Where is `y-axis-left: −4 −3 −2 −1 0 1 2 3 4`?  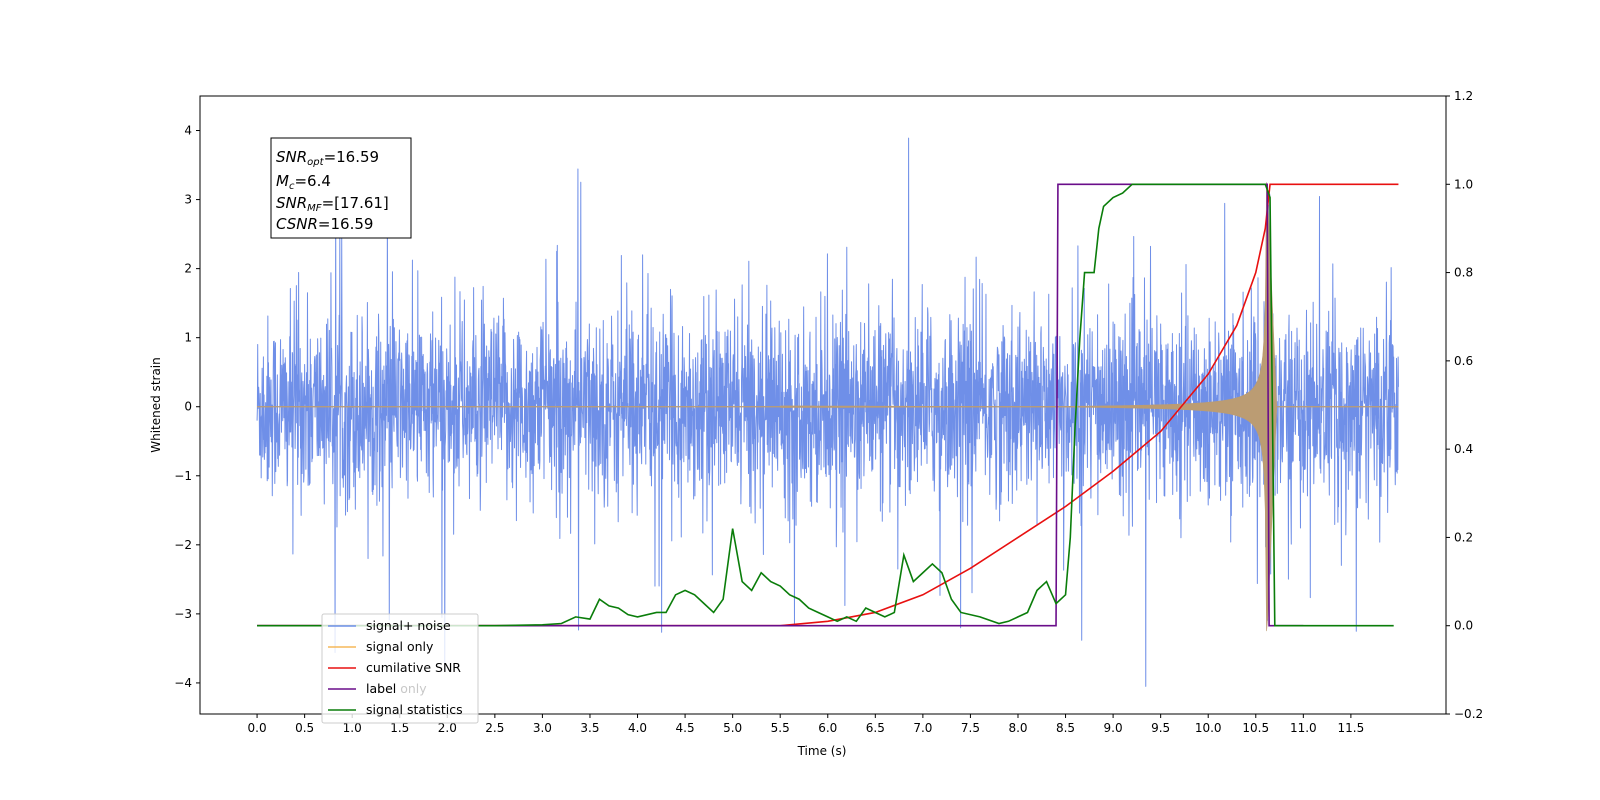 y-axis-left: −4 −3 −2 −1 0 1 2 3 4 is located at coordinates (187, 407).